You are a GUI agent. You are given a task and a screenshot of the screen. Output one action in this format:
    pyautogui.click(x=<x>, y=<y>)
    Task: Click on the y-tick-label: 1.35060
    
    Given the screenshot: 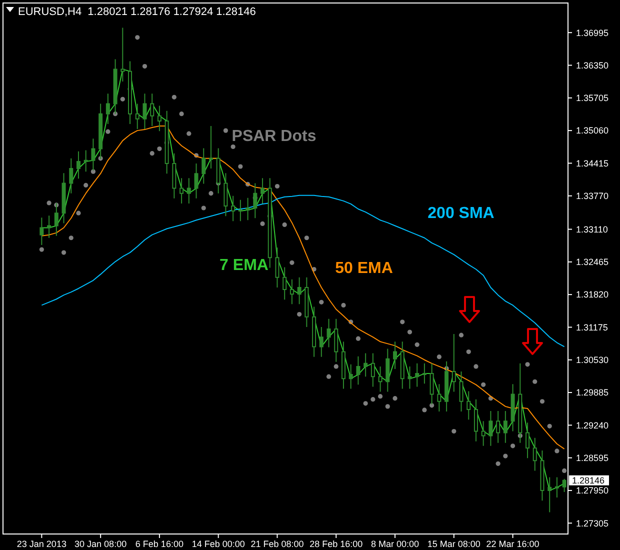 What is the action you would take?
    pyautogui.click(x=592, y=131)
    